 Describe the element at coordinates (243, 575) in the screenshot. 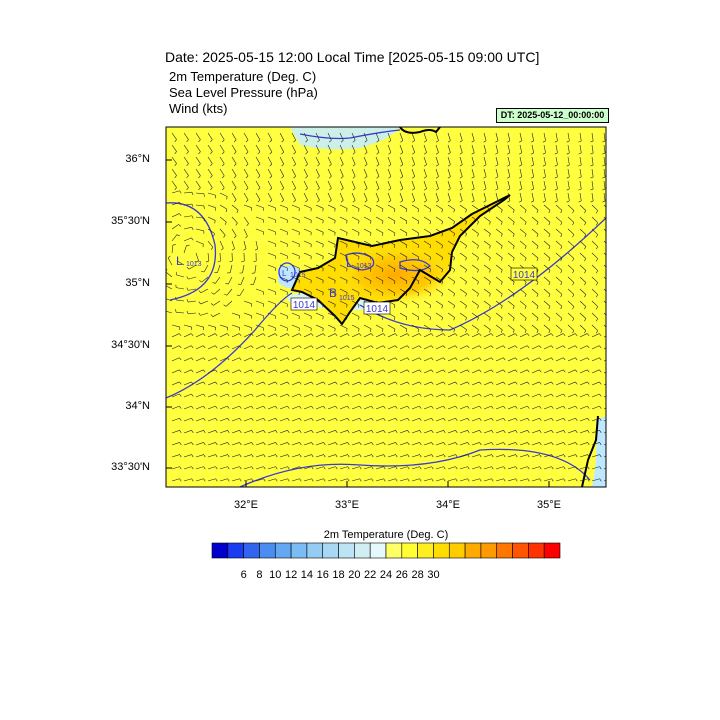

I see `colorbar-tick-label: 6` at that location.